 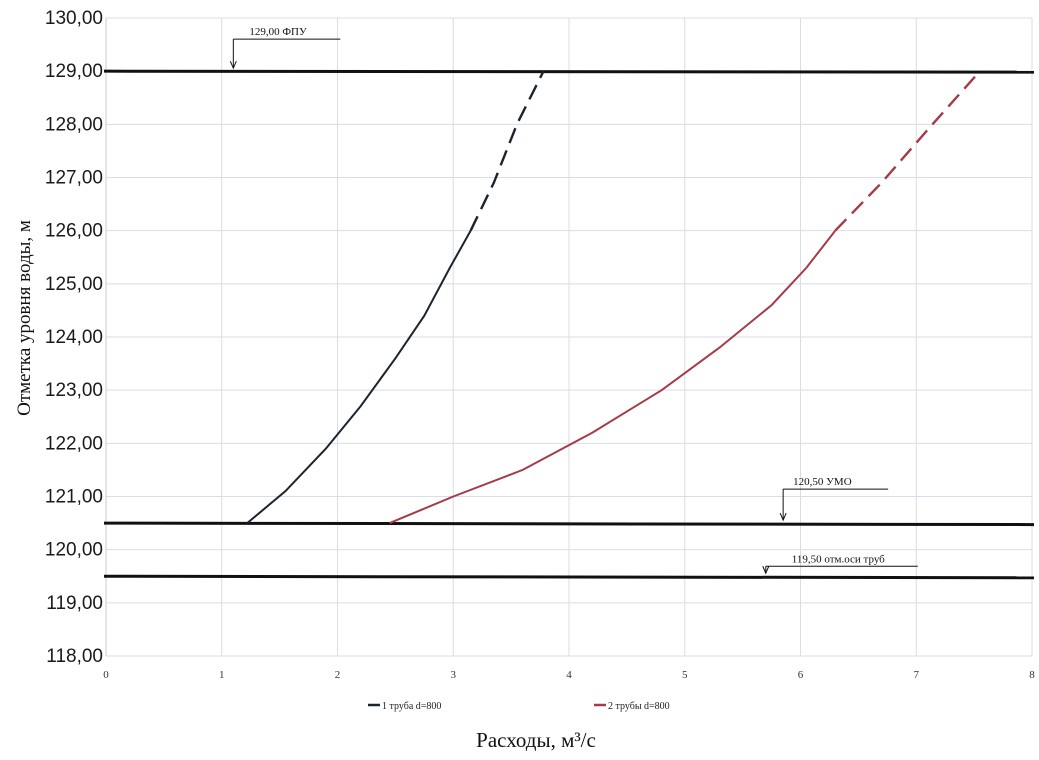 I want to click on annotation-label: 120,50 УМО, so click(x=822, y=482).